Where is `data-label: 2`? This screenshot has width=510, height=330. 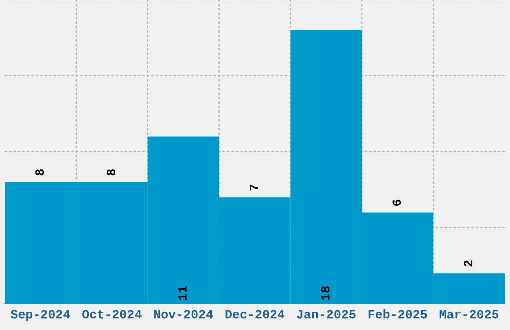 data-label: 2 is located at coordinates (468, 263).